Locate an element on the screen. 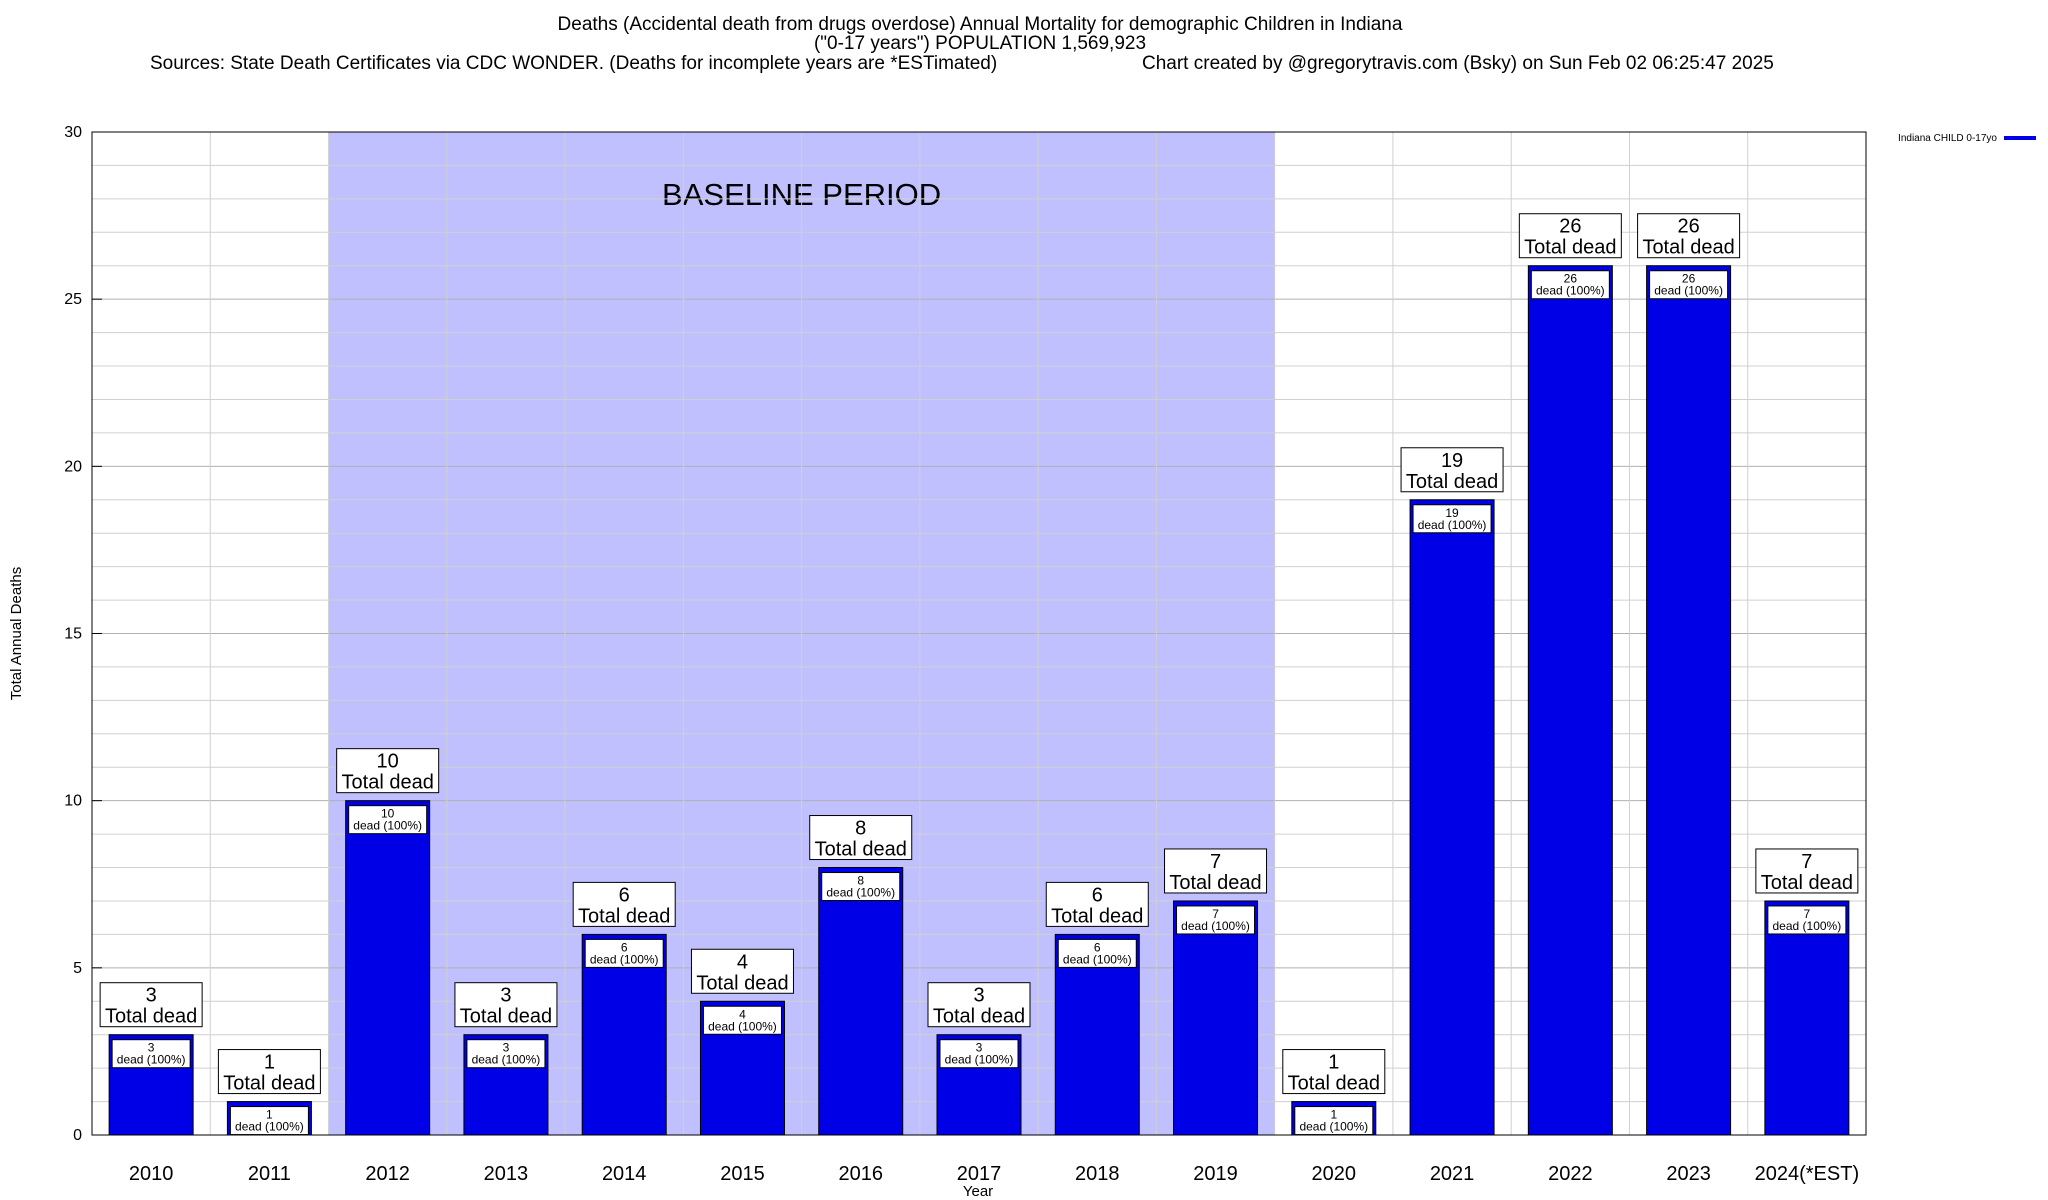  legend-label: Indiana CHILD 0-17yo is located at coordinates (1947, 138).